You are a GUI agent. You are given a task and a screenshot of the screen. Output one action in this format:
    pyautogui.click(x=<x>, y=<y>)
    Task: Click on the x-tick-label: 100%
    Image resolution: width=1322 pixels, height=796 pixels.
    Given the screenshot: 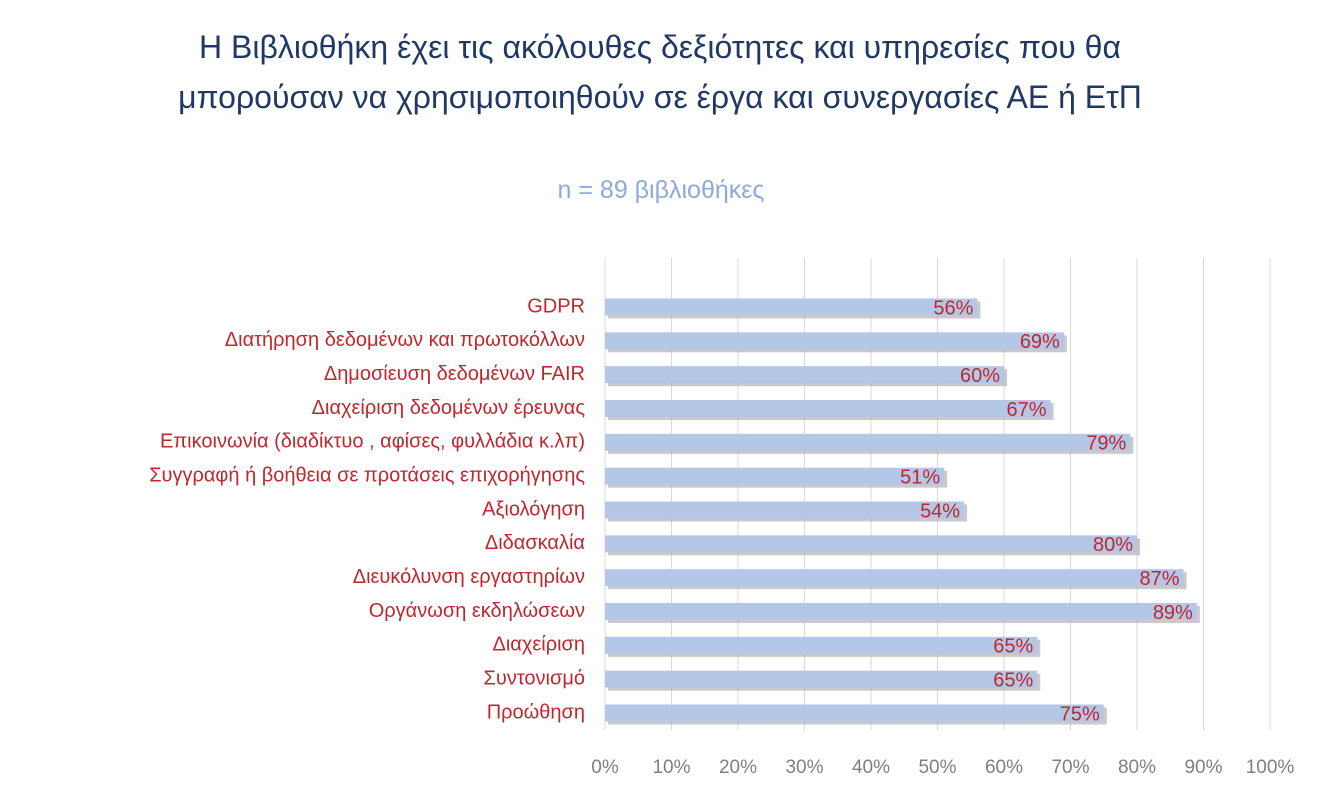 What is the action you would take?
    pyautogui.click(x=1270, y=767)
    